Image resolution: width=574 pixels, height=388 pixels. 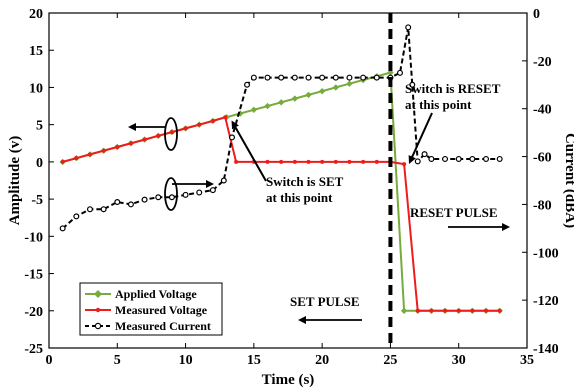 I want to click on legend-marker-applied-voltage, so click(x=98, y=294).